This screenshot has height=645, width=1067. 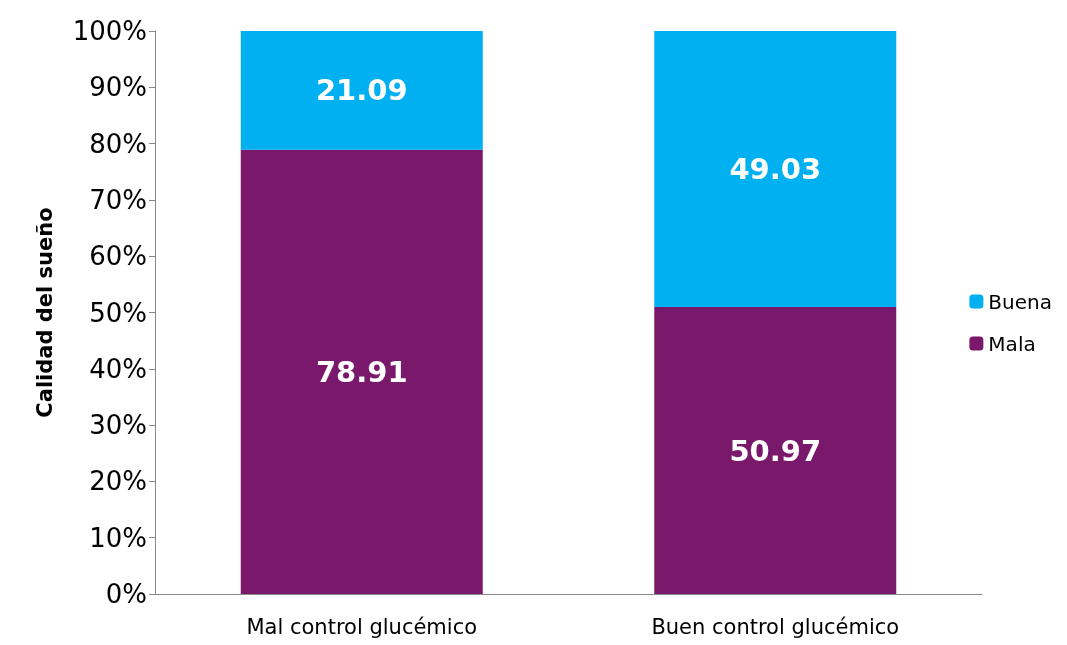 I want to click on y-tick-label: 90%, so click(x=118, y=87).